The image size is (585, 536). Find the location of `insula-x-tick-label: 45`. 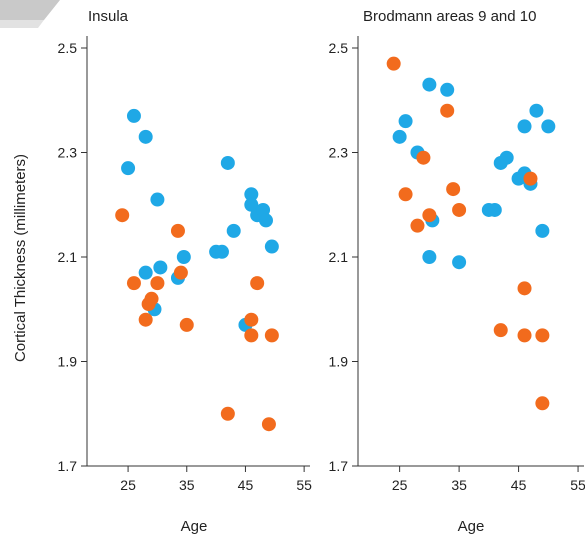

insula-x-tick-label: 45 is located at coordinates (246, 485).